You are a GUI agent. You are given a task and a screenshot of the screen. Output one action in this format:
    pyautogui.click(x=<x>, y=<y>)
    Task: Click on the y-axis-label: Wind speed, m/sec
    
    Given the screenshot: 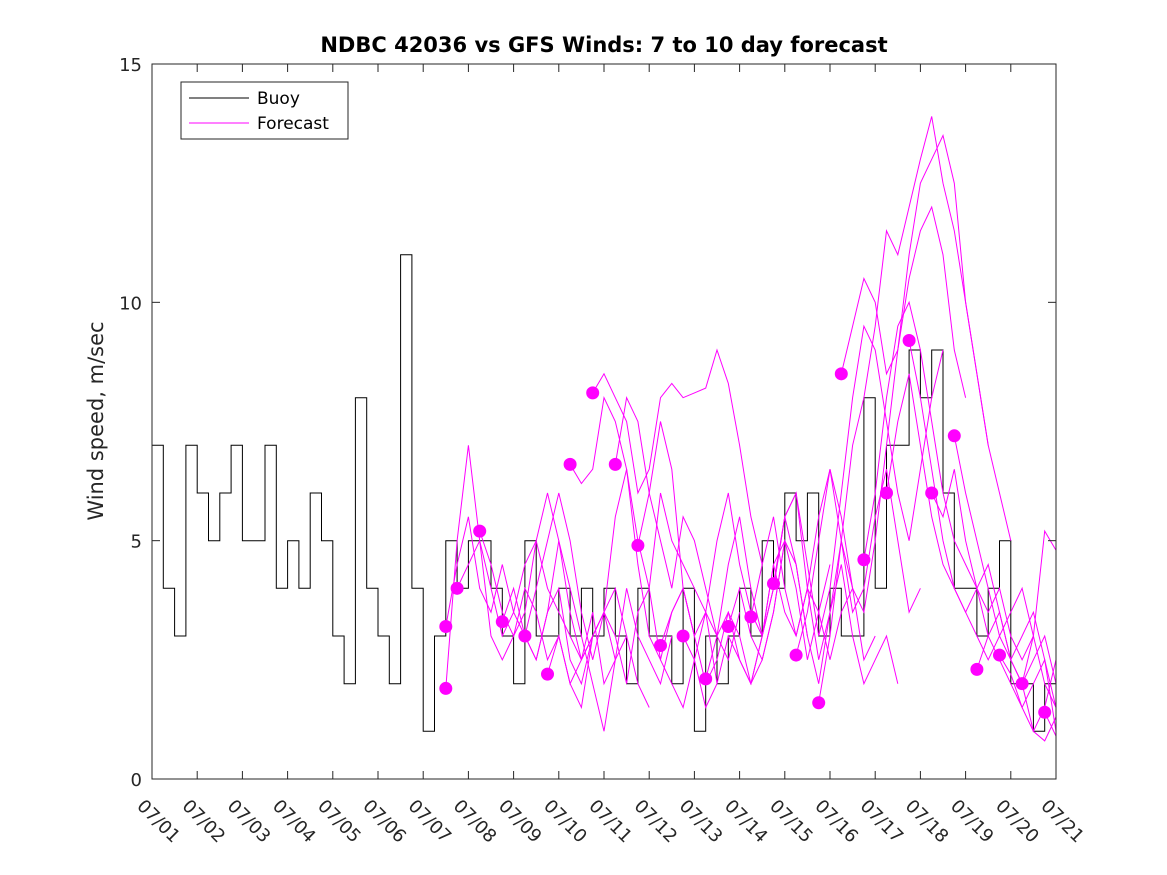 What is the action you would take?
    pyautogui.click(x=96, y=420)
    